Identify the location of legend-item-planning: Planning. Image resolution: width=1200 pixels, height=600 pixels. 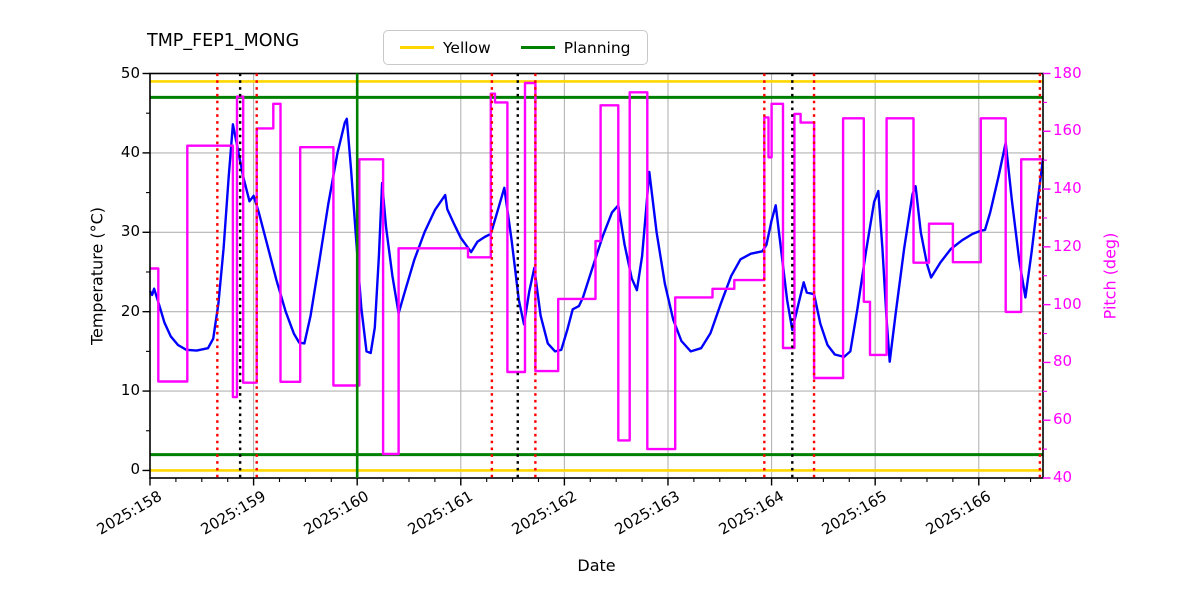
(575, 47).